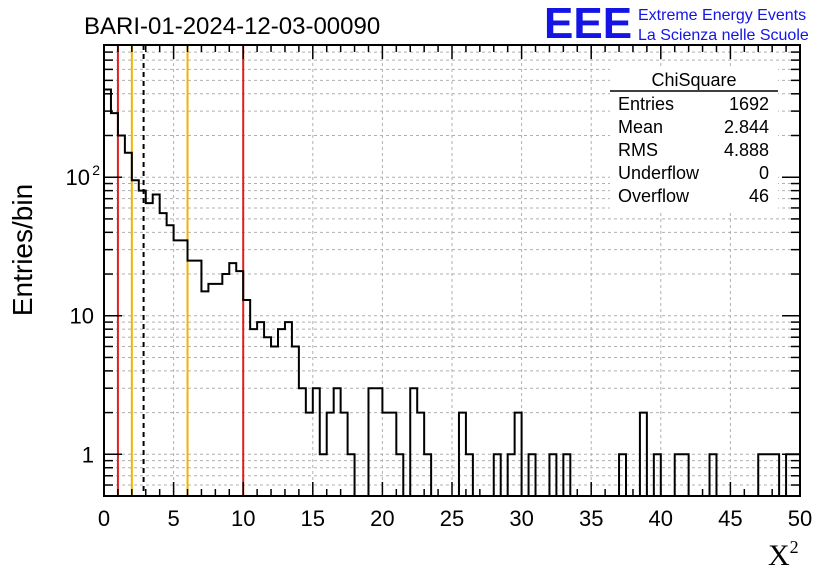 The height and width of the screenshot is (572, 836). What do you see at coordinates (746, 127) in the screenshot?
I see `stats-value-mean: 2.844` at bounding box center [746, 127].